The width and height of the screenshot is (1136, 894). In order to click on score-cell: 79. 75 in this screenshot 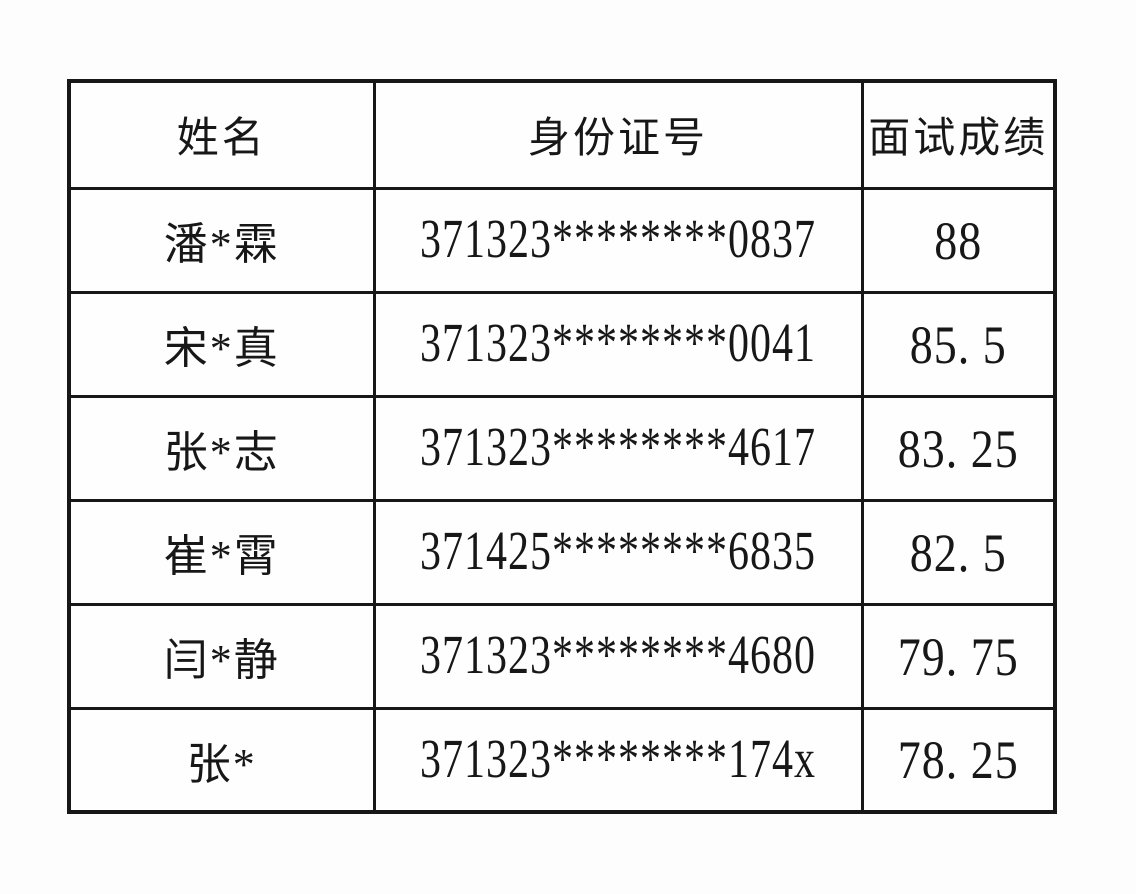, I will do `click(958, 656)`.